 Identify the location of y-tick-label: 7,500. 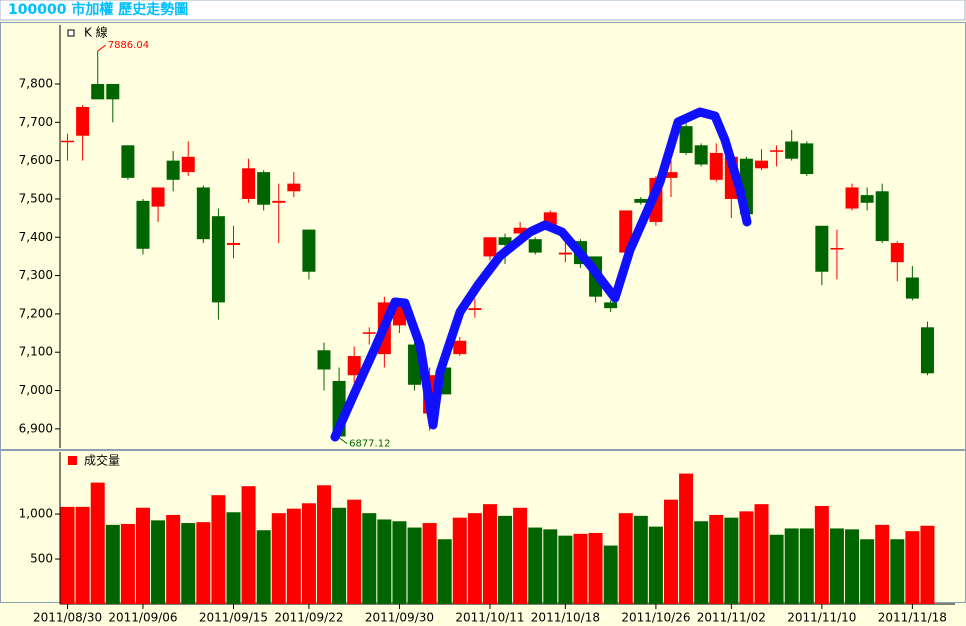
(36, 198).